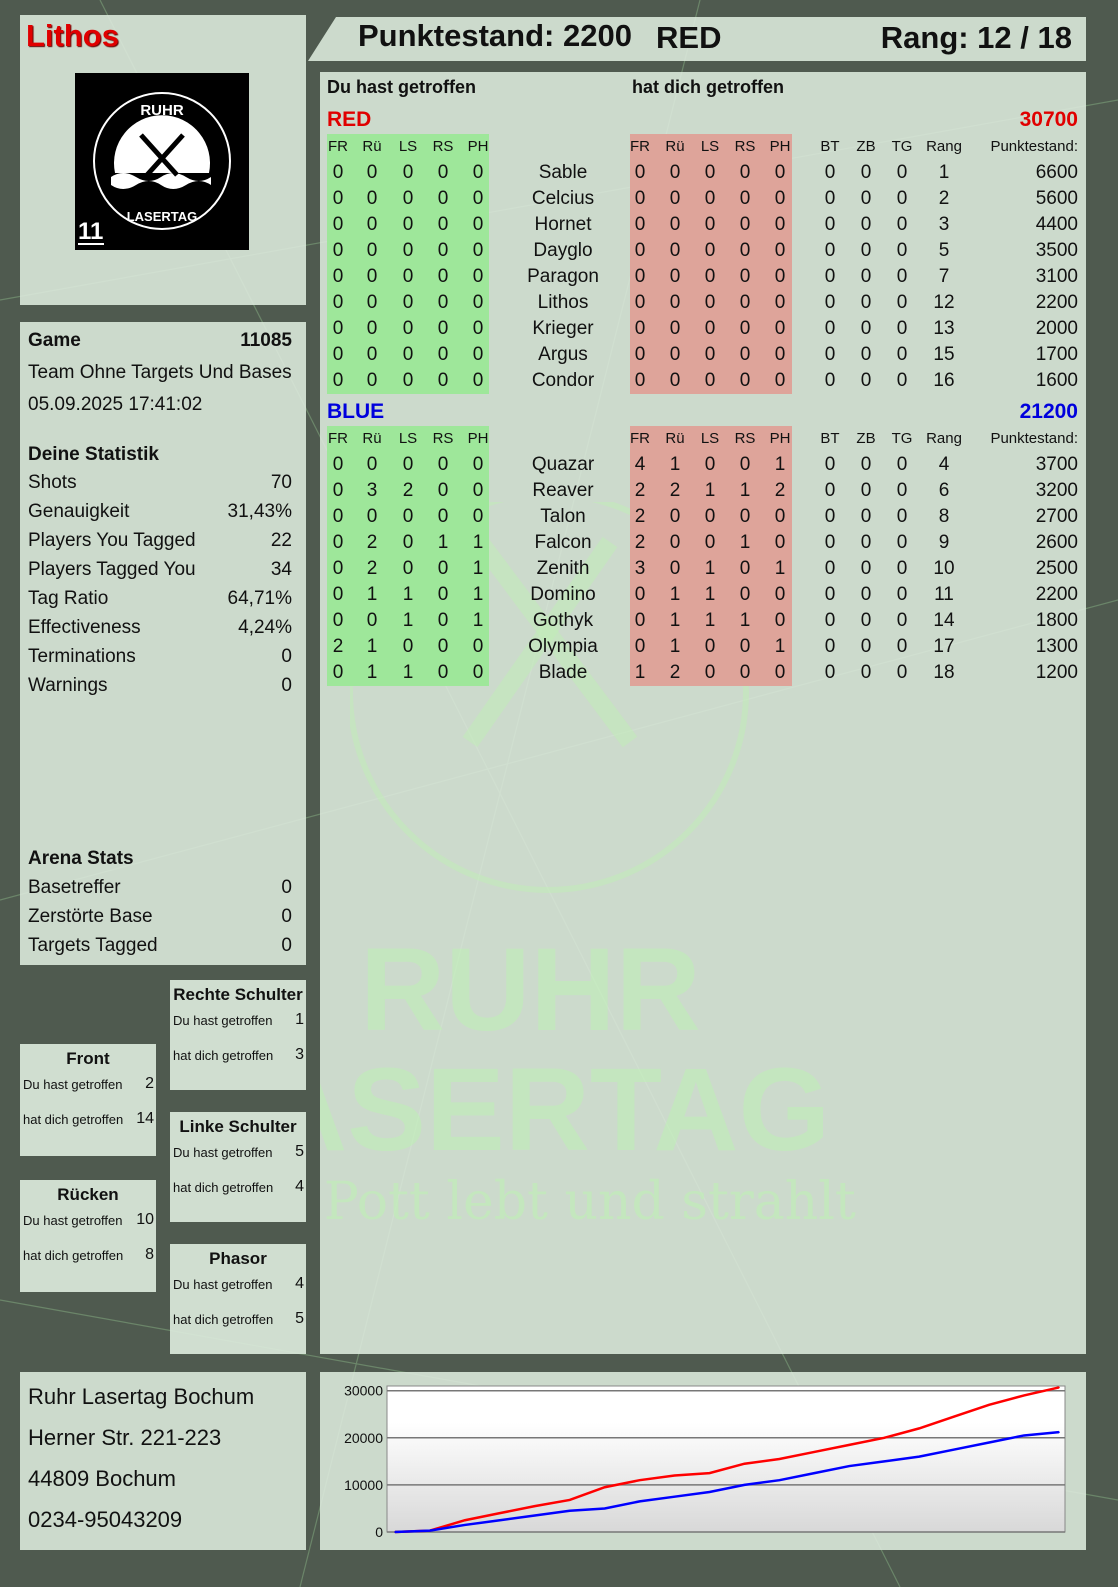 Image resolution: width=1118 pixels, height=1587 pixels. I want to click on extra-cell: 8, so click(944, 516).